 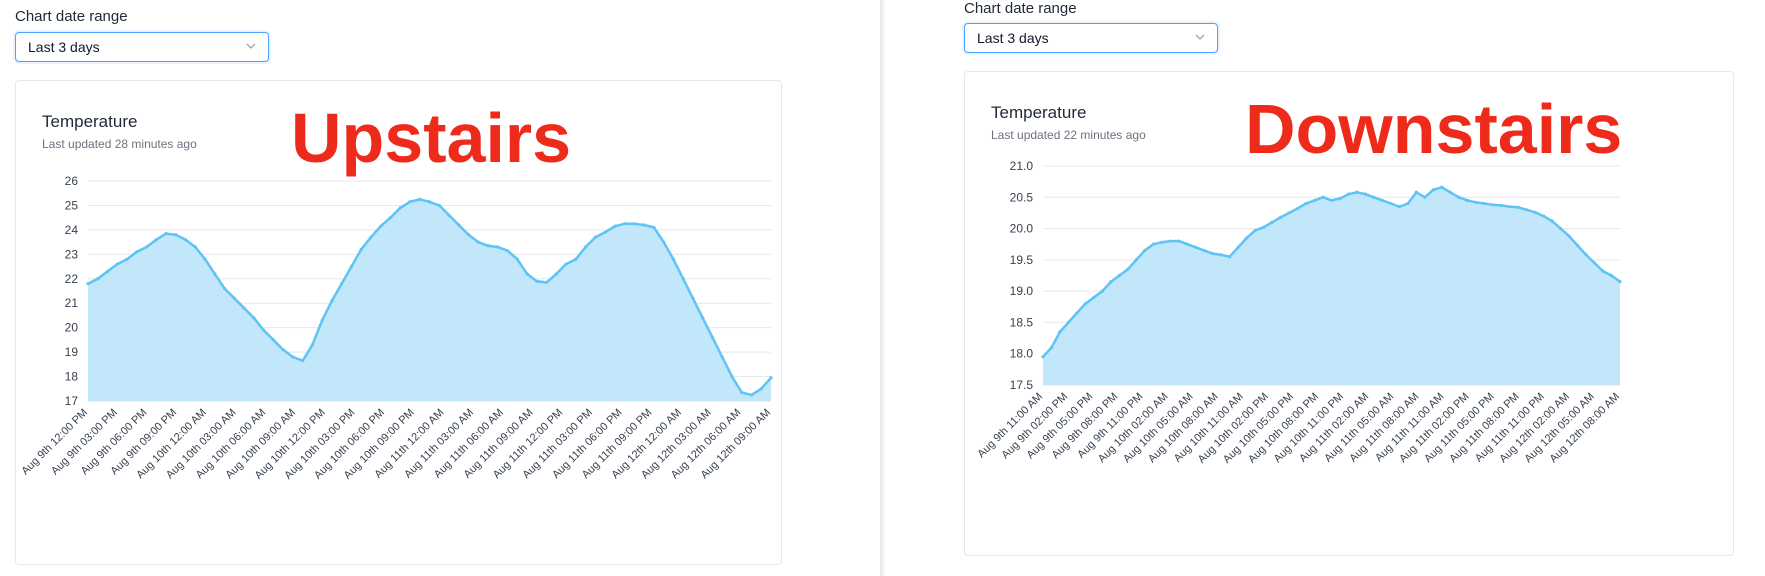 What do you see at coordinates (1022, 322) in the screenshot?
I see `y-tick-label: 18.5` at bounding box center [1022, 322].